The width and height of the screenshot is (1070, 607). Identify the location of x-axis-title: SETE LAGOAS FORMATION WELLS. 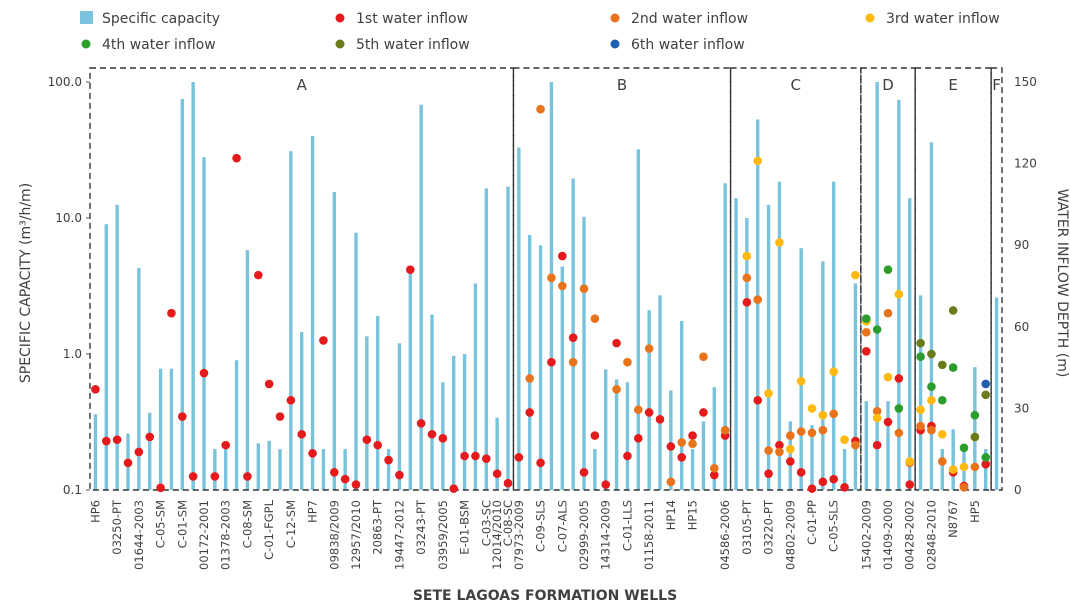
(545, 596).